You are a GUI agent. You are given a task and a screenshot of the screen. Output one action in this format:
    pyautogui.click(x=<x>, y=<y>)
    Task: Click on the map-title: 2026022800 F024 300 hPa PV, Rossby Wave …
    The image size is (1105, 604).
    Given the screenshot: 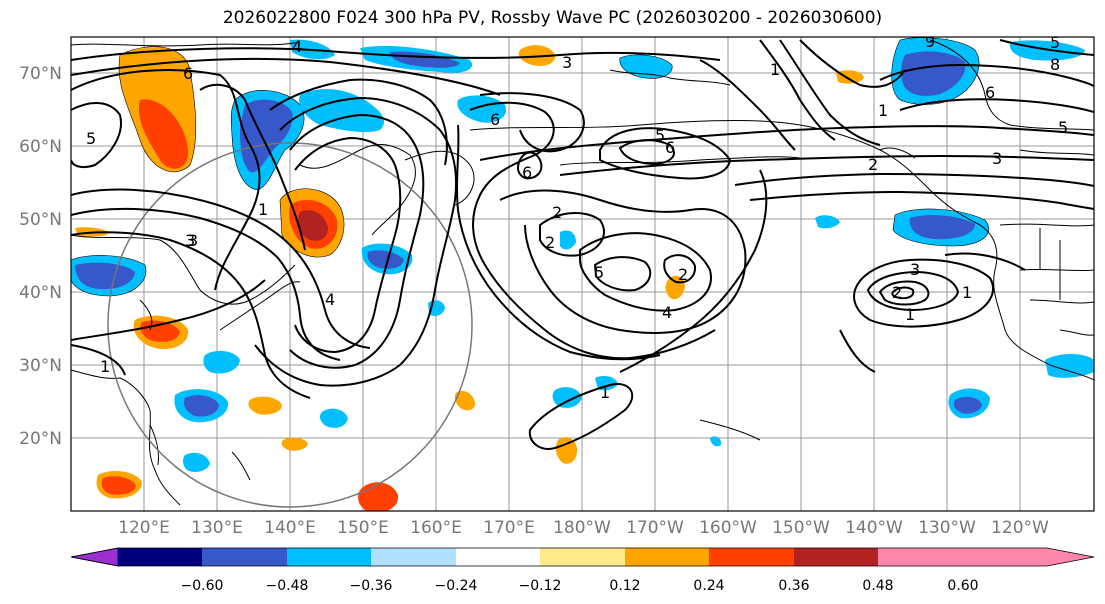 What is the action you would take?
    pyautogui.click(x=552, y=18)
    